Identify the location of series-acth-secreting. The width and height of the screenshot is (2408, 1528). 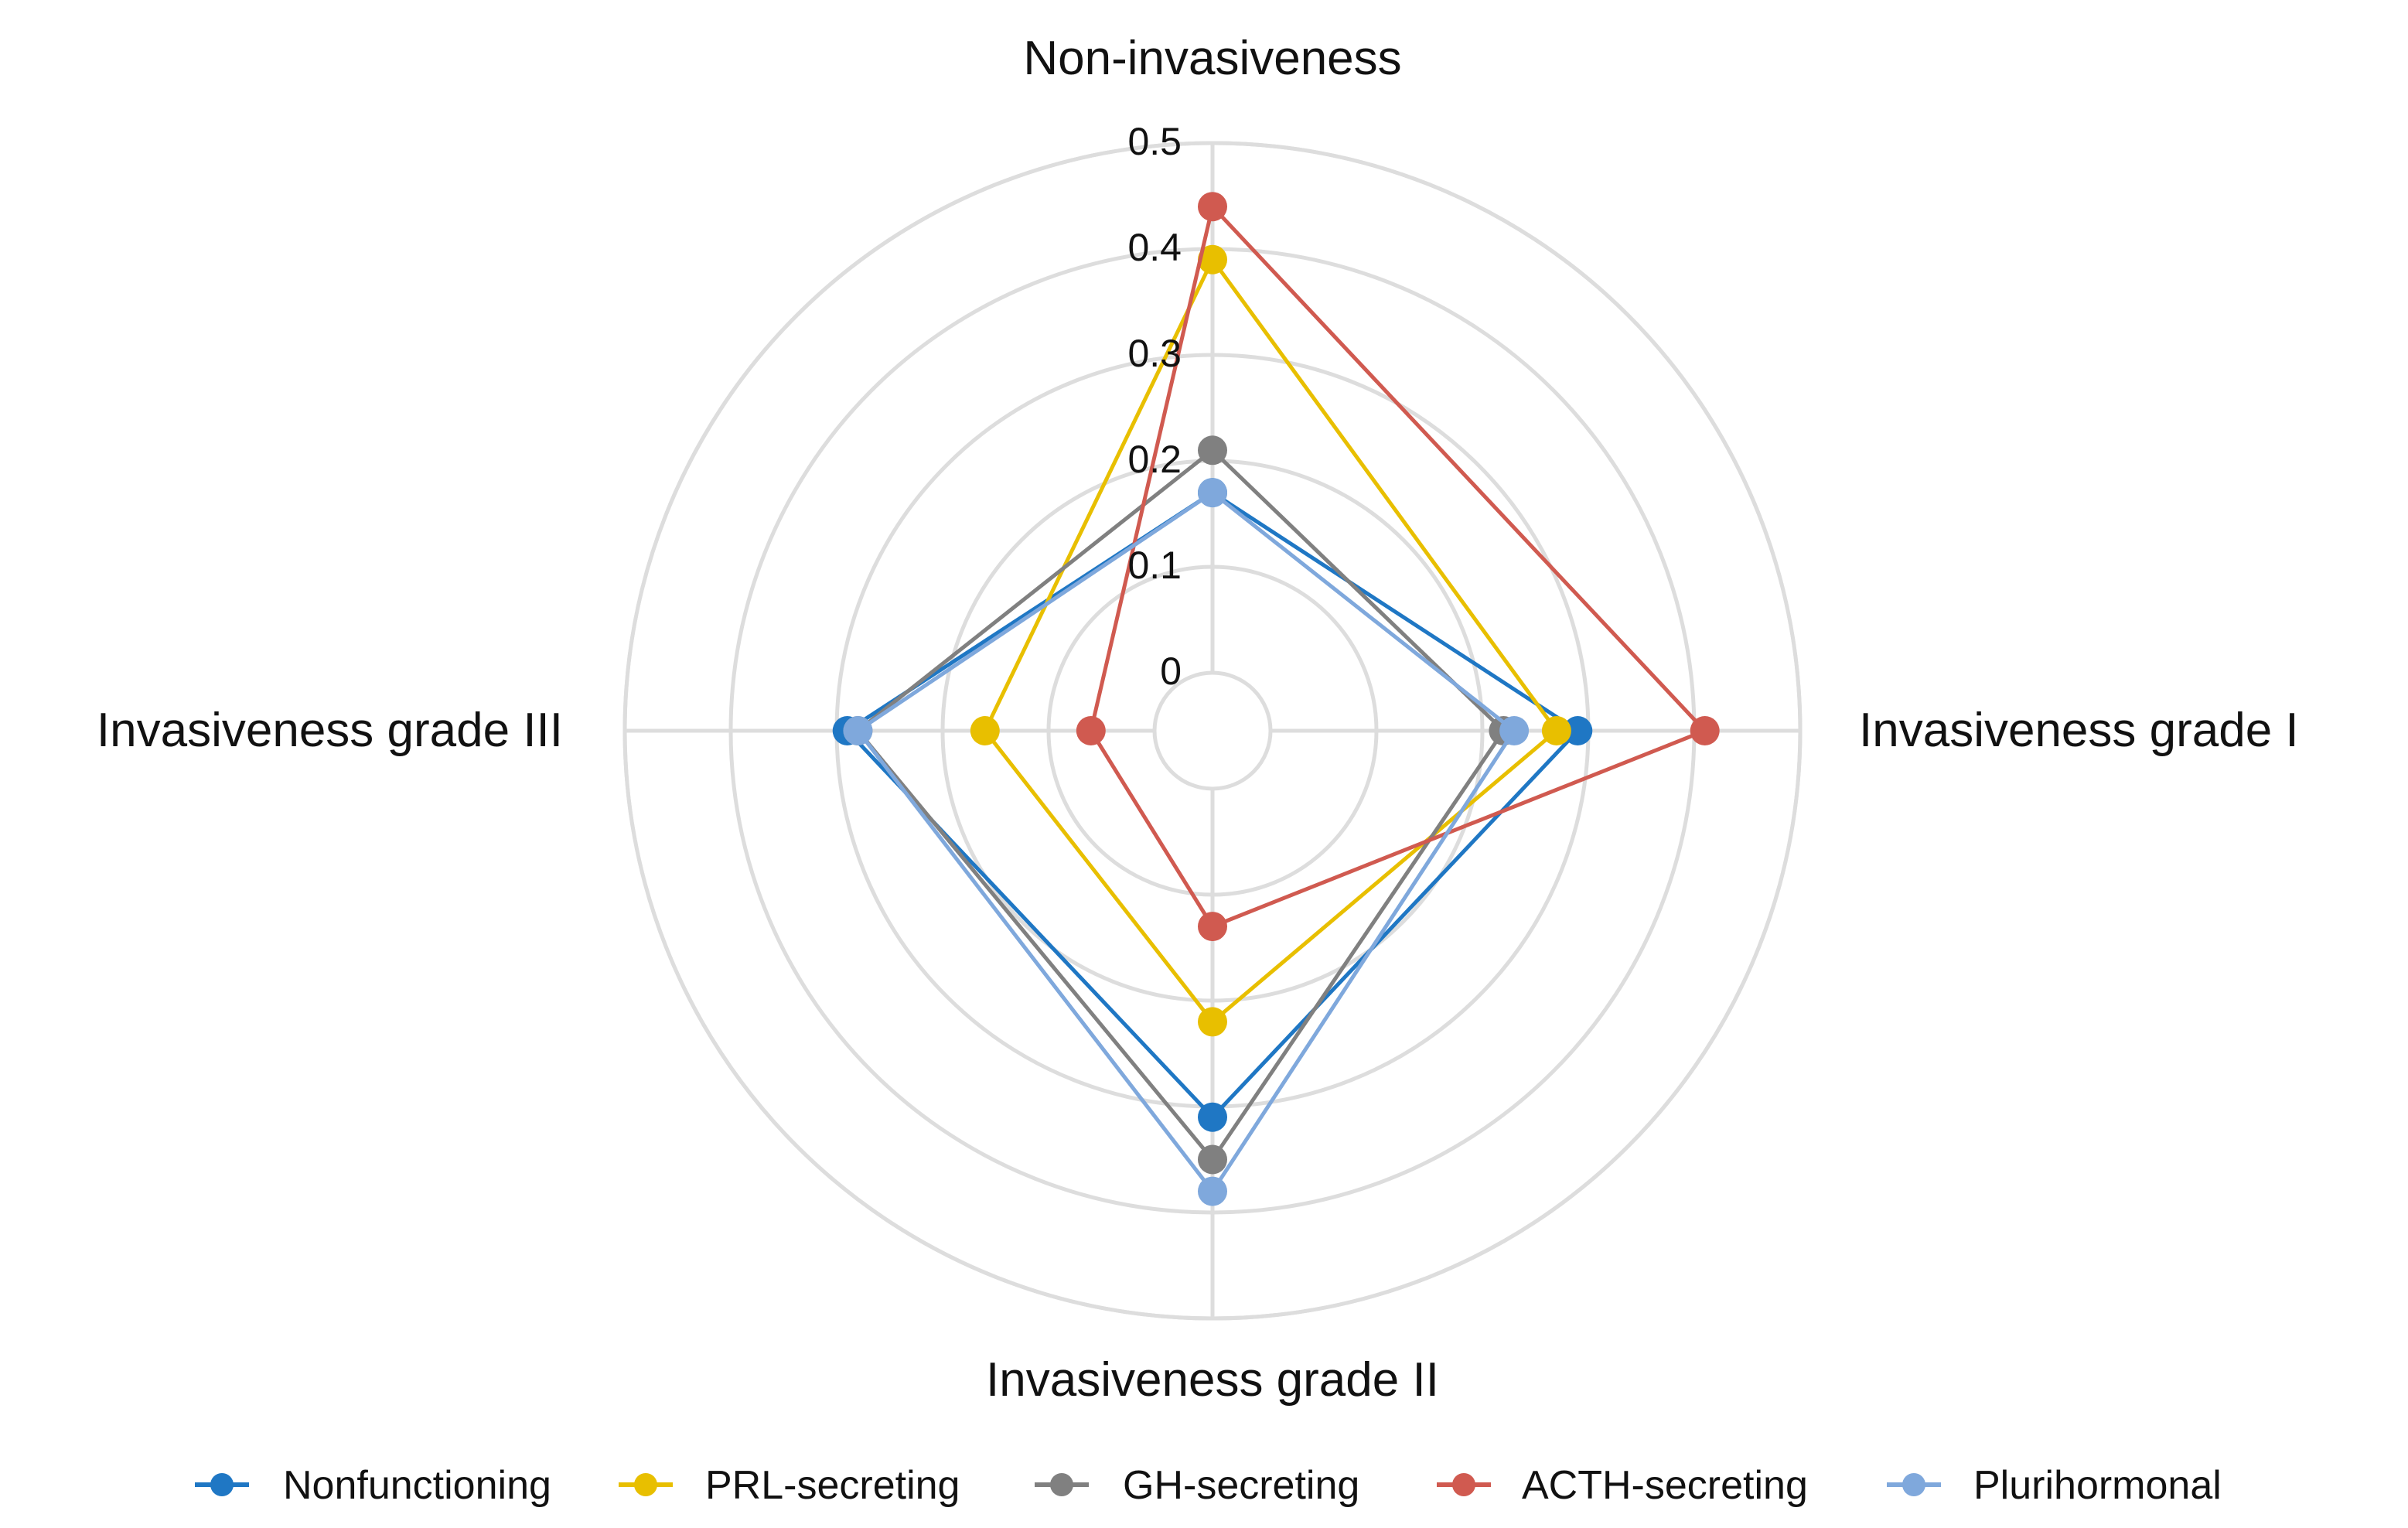
(1398, 567).